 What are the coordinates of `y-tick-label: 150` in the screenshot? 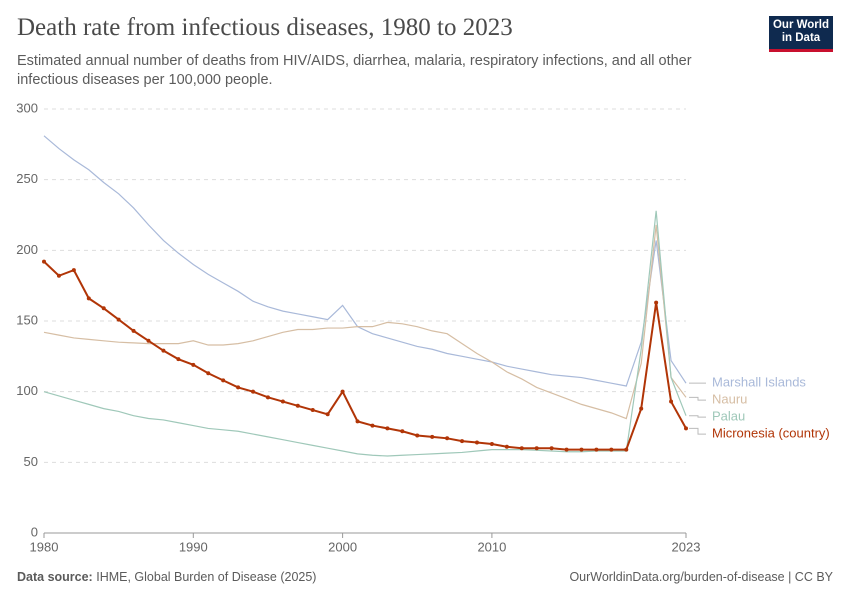 It's located at (27, 319).